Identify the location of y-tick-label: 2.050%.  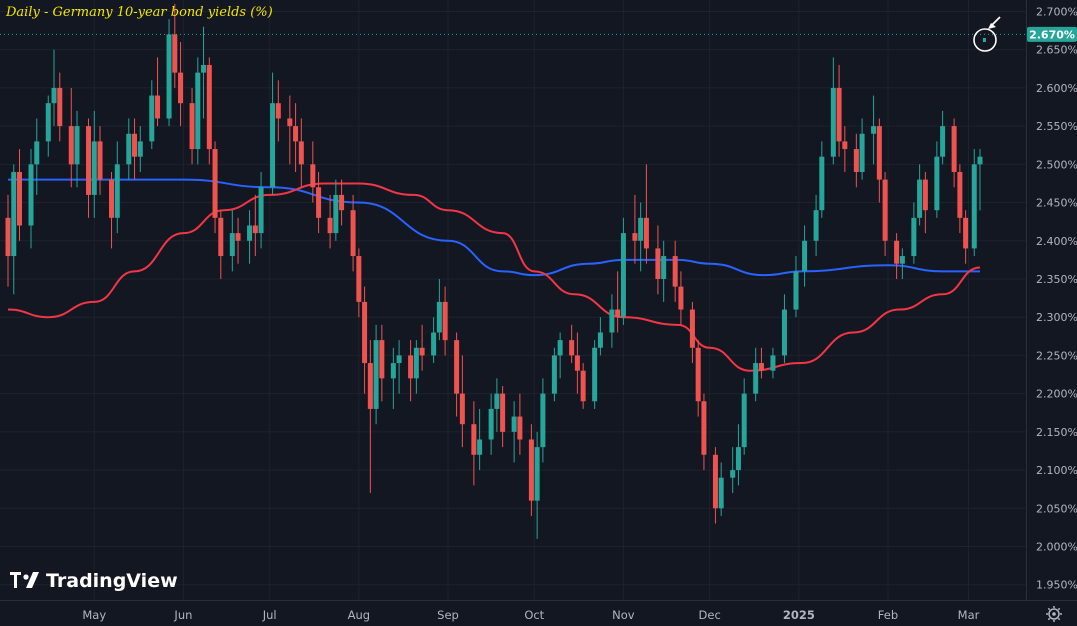
(1056, 508).